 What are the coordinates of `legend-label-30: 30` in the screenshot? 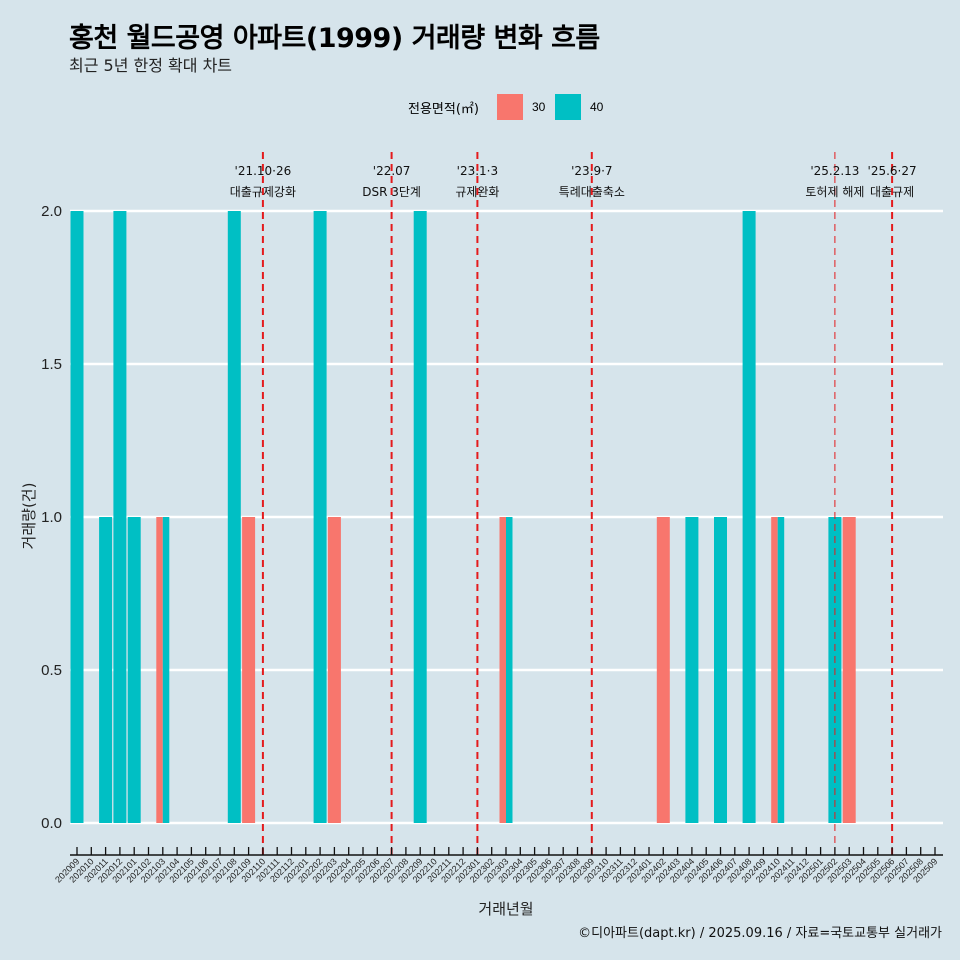 It's located at (539, 107).